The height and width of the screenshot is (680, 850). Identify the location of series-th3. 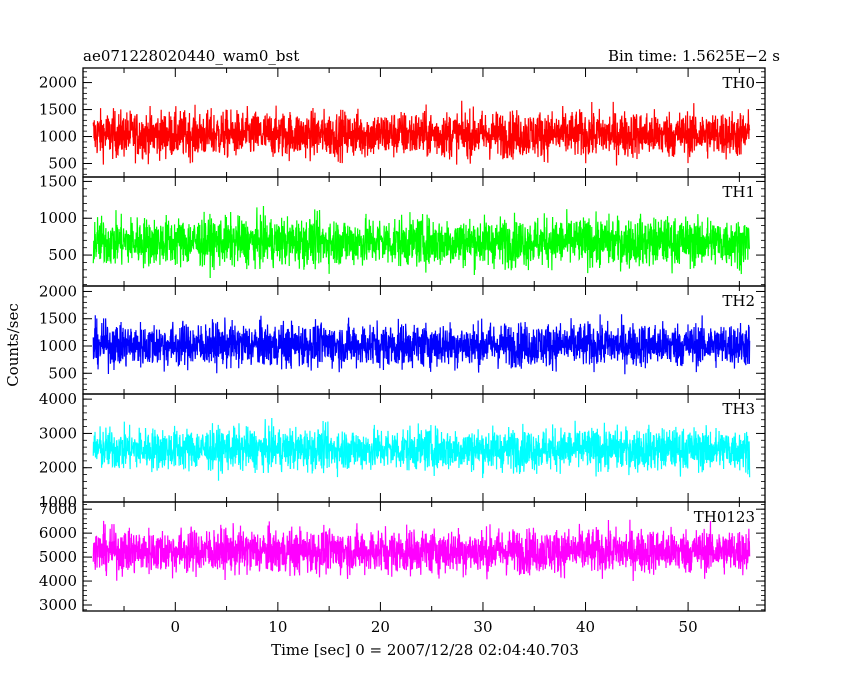
(421, 449).